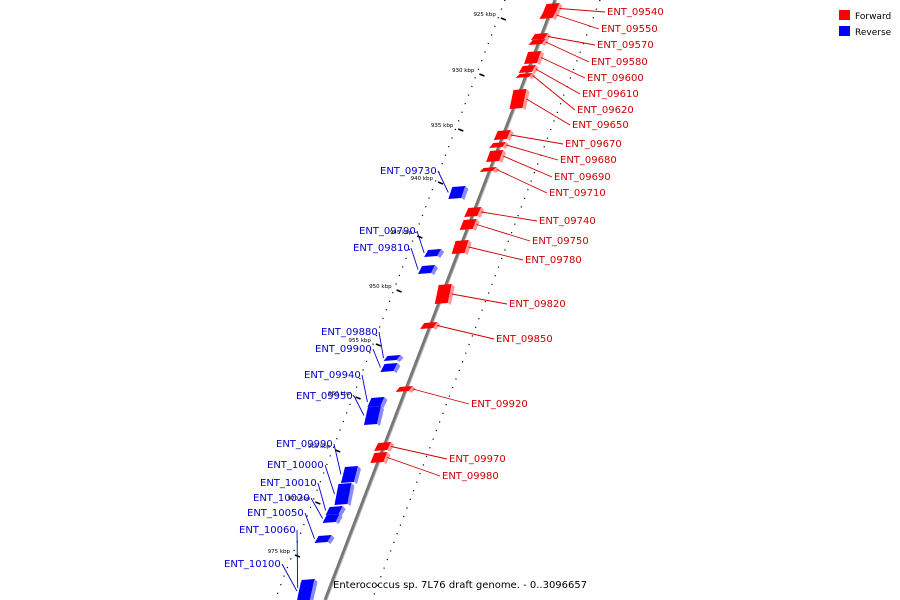  Describe the element at coordinates (299, 499) in the screenshot. I see `scale-tick-label: 970 kbp` at that location.